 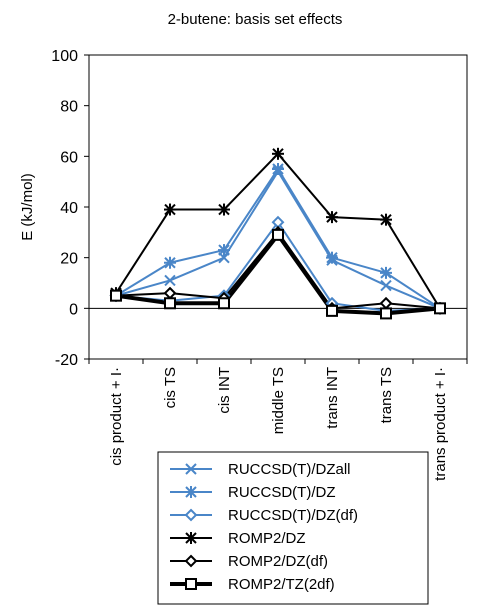 I want to click on y-tick-label: 60, so click(x=69, y=157).